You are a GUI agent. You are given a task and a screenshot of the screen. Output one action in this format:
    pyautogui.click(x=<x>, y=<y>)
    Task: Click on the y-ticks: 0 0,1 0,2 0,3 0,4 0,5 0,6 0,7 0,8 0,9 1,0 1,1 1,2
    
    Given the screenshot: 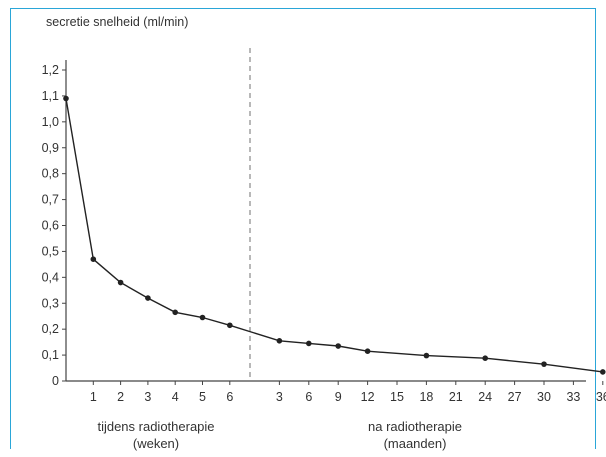 What is the action you would take?
    pyautogui.click(x=54, y=225)
    